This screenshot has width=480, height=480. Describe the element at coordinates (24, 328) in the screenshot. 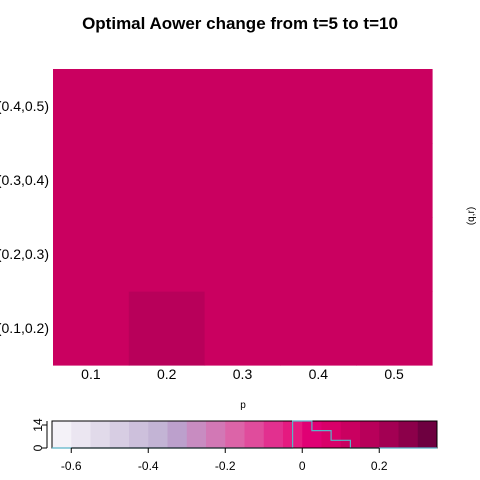

I see `y-tick-label: (0.1,0.2)` at that location.